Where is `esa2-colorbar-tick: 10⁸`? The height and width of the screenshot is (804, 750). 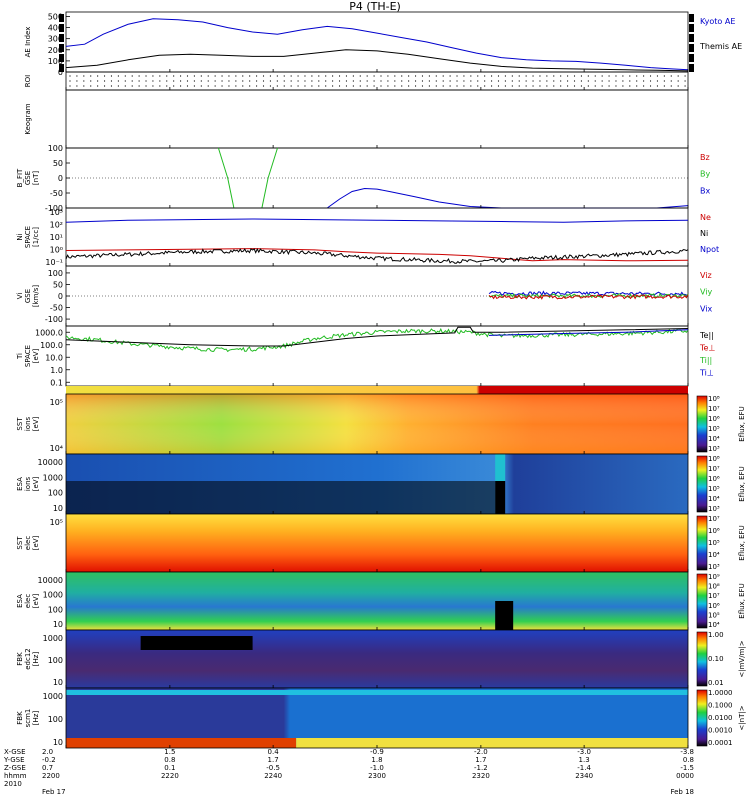 esa2-colorbar-tick: 10⁸ is located at coordinates (714, 587).